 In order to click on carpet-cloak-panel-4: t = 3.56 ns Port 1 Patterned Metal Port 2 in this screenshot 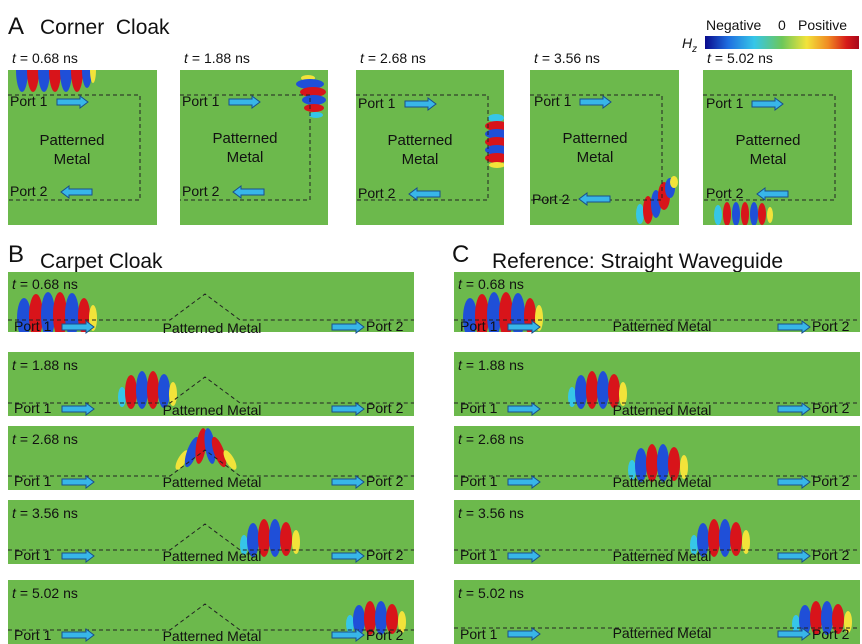, I will do `click(211, 532)`.